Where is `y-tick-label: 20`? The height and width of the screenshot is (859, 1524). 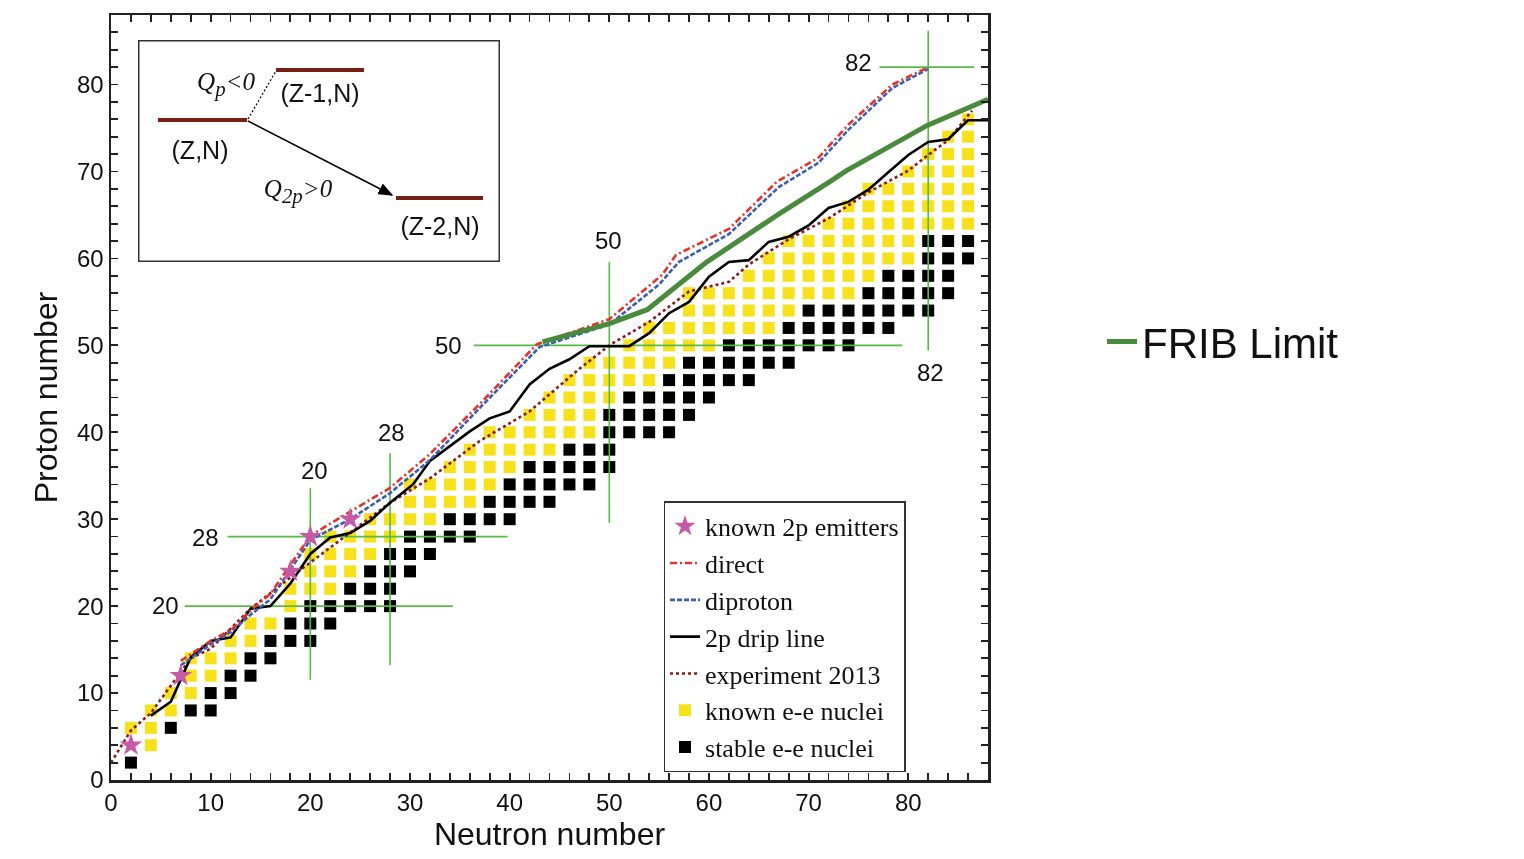
y-tick-label: 20 is located at coordinates (90, 606).